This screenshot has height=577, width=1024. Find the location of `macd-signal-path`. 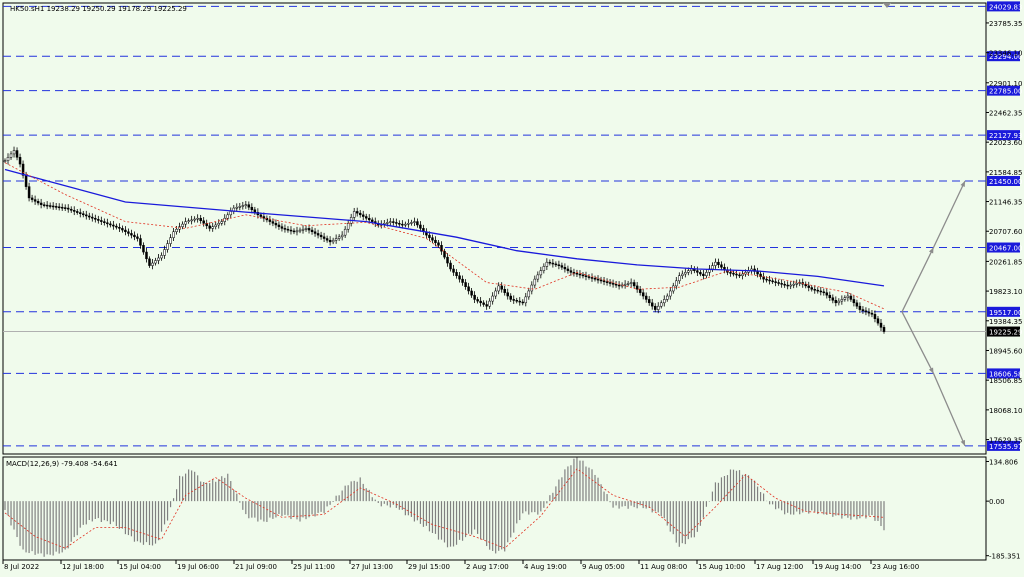

macd-signal-path is located at coordinates (444, 508).